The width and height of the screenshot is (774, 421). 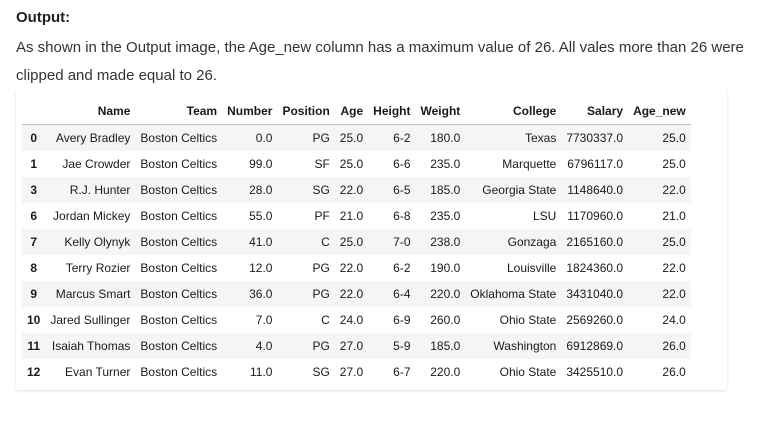 I want to click on cell-height: 6-7, so click(x=402, y=372).